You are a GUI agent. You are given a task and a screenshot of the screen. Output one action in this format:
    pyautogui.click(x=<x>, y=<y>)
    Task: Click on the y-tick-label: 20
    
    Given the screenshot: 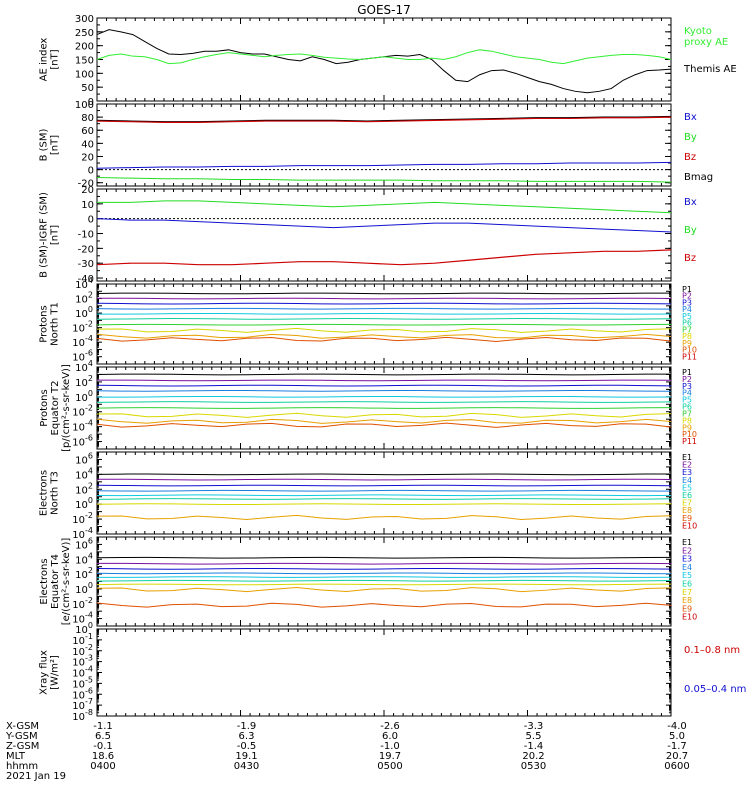 What is the action you would take?
    pyautogui.click(x=87, y=157)
    